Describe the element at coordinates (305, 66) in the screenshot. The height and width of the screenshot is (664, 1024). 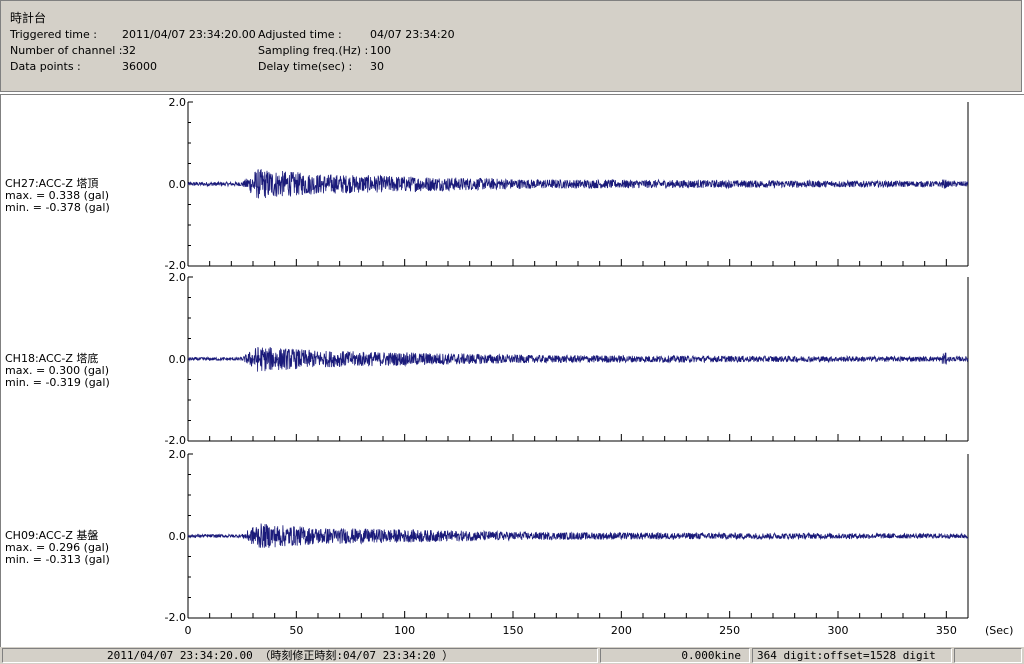
I see `delay-time-label: Delay time(sec) :` at that location.